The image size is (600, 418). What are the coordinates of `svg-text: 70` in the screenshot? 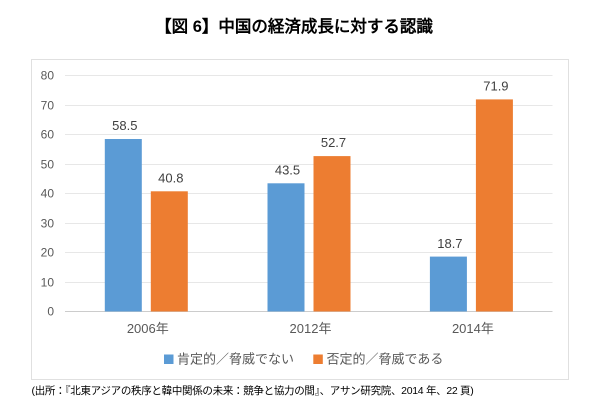 It's located at (48, 106).